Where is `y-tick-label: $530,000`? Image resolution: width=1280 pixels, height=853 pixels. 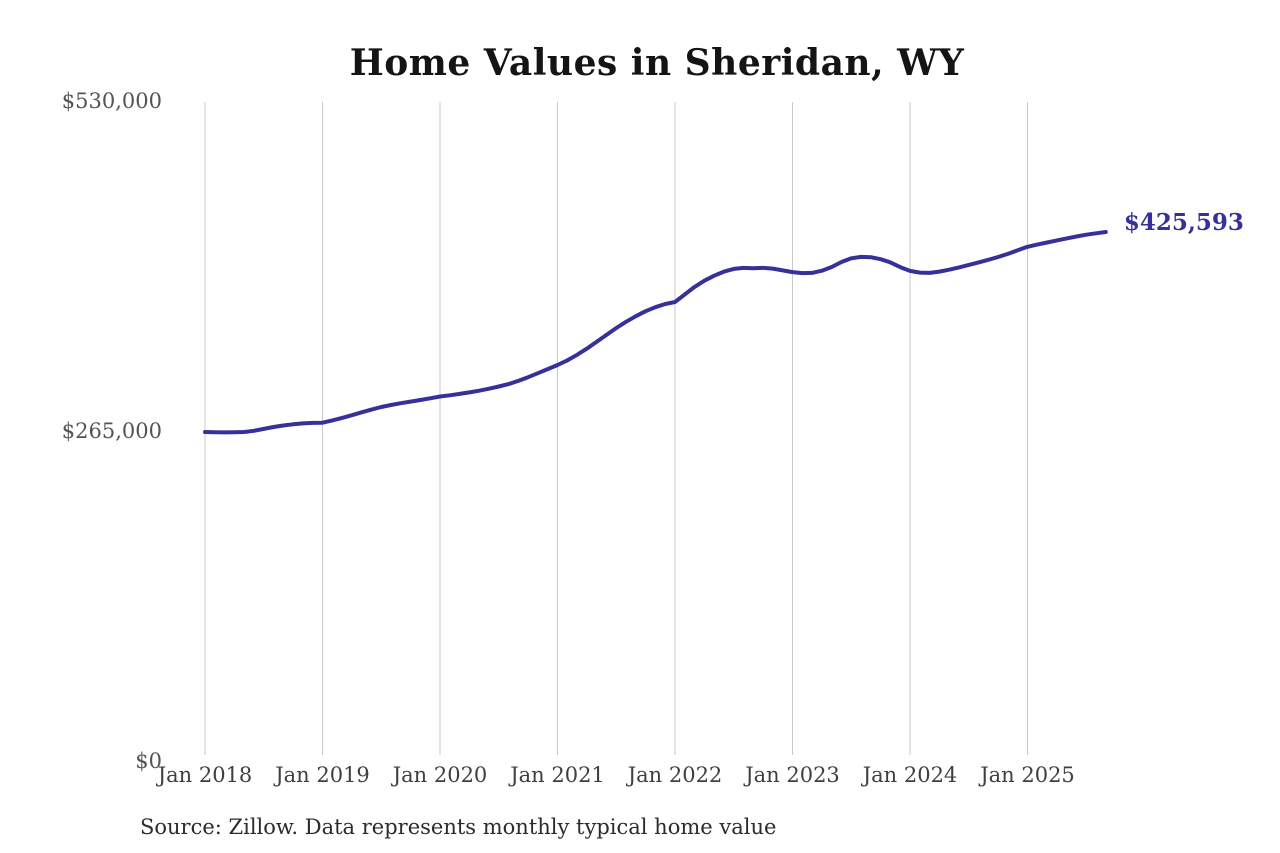
y-tick-label: $530,000 is located at coordinates (111, 101).